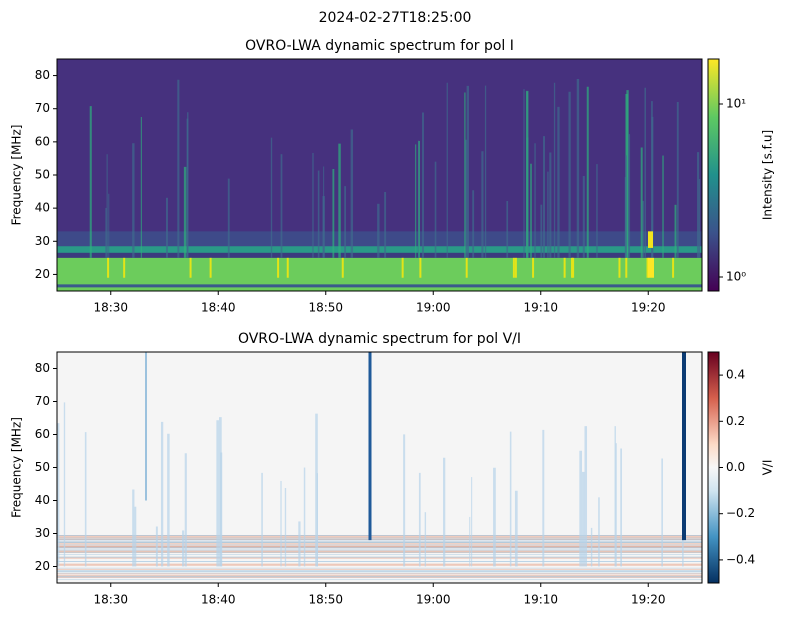 This screenshot has height=621, width=790. I want to click on panel-title: OVRO-LWA dynamic spectrum for pol V/I, so click(379, 339).